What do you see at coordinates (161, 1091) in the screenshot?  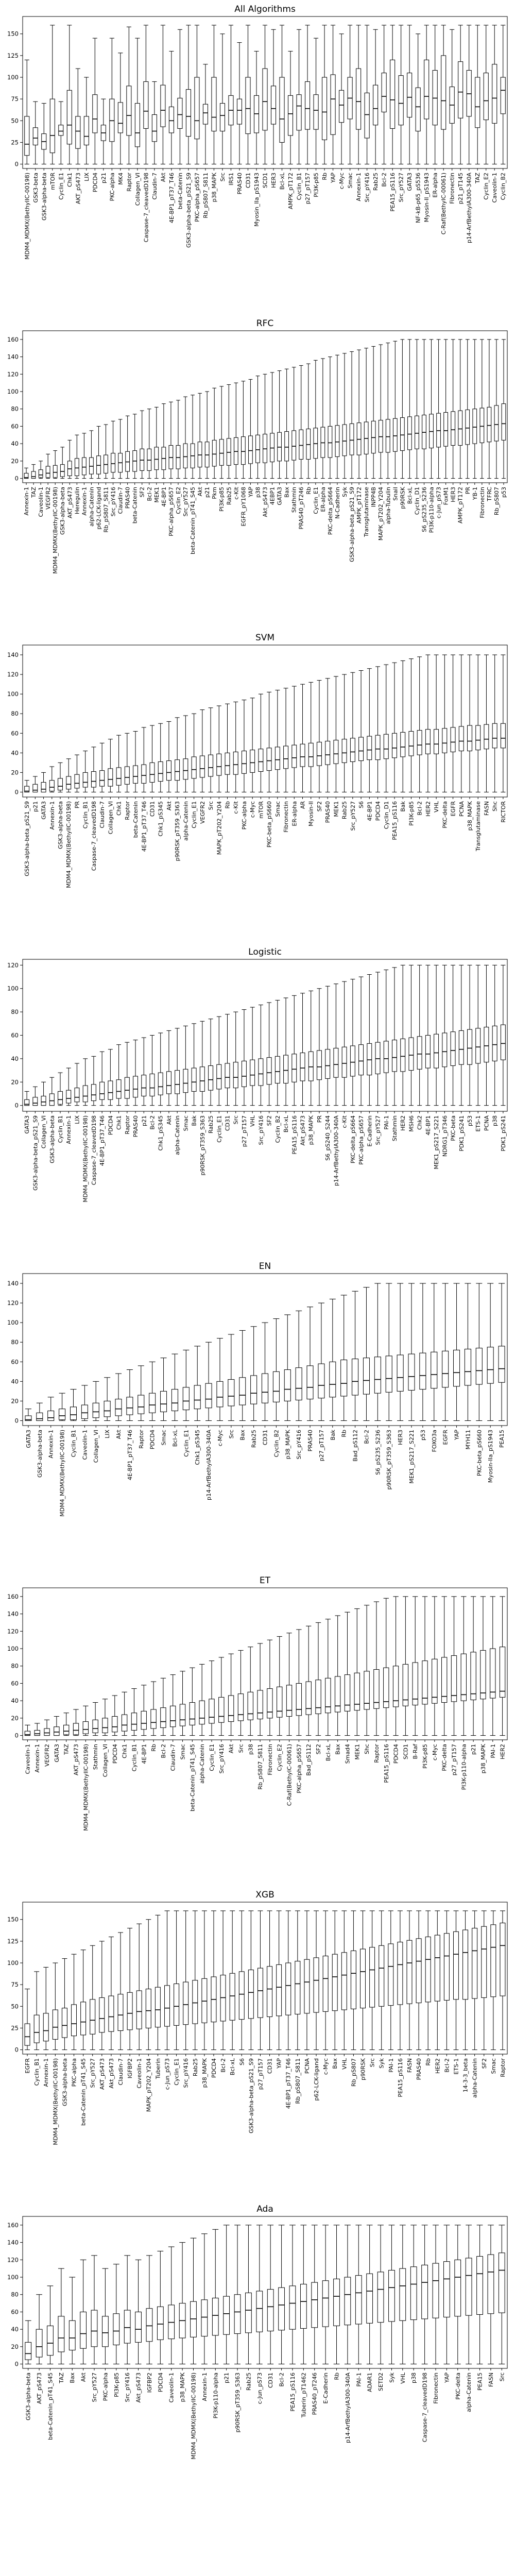 I see `box-16: Chk1_pS345` at bounding box center [161, 1091].